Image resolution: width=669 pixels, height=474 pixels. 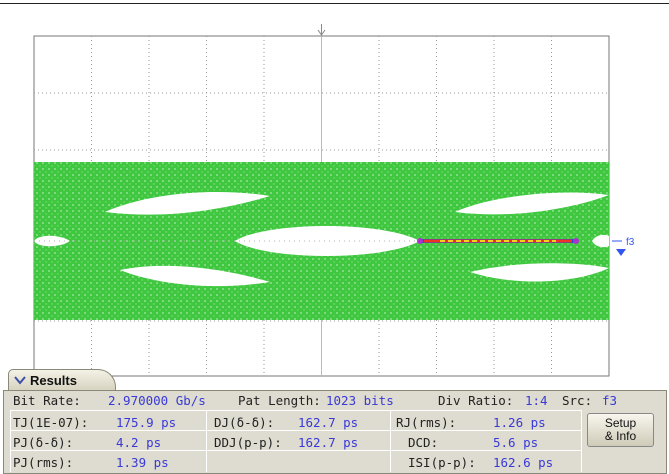 I want to click on results-tab-label: Results, so click(x=53, y=380).